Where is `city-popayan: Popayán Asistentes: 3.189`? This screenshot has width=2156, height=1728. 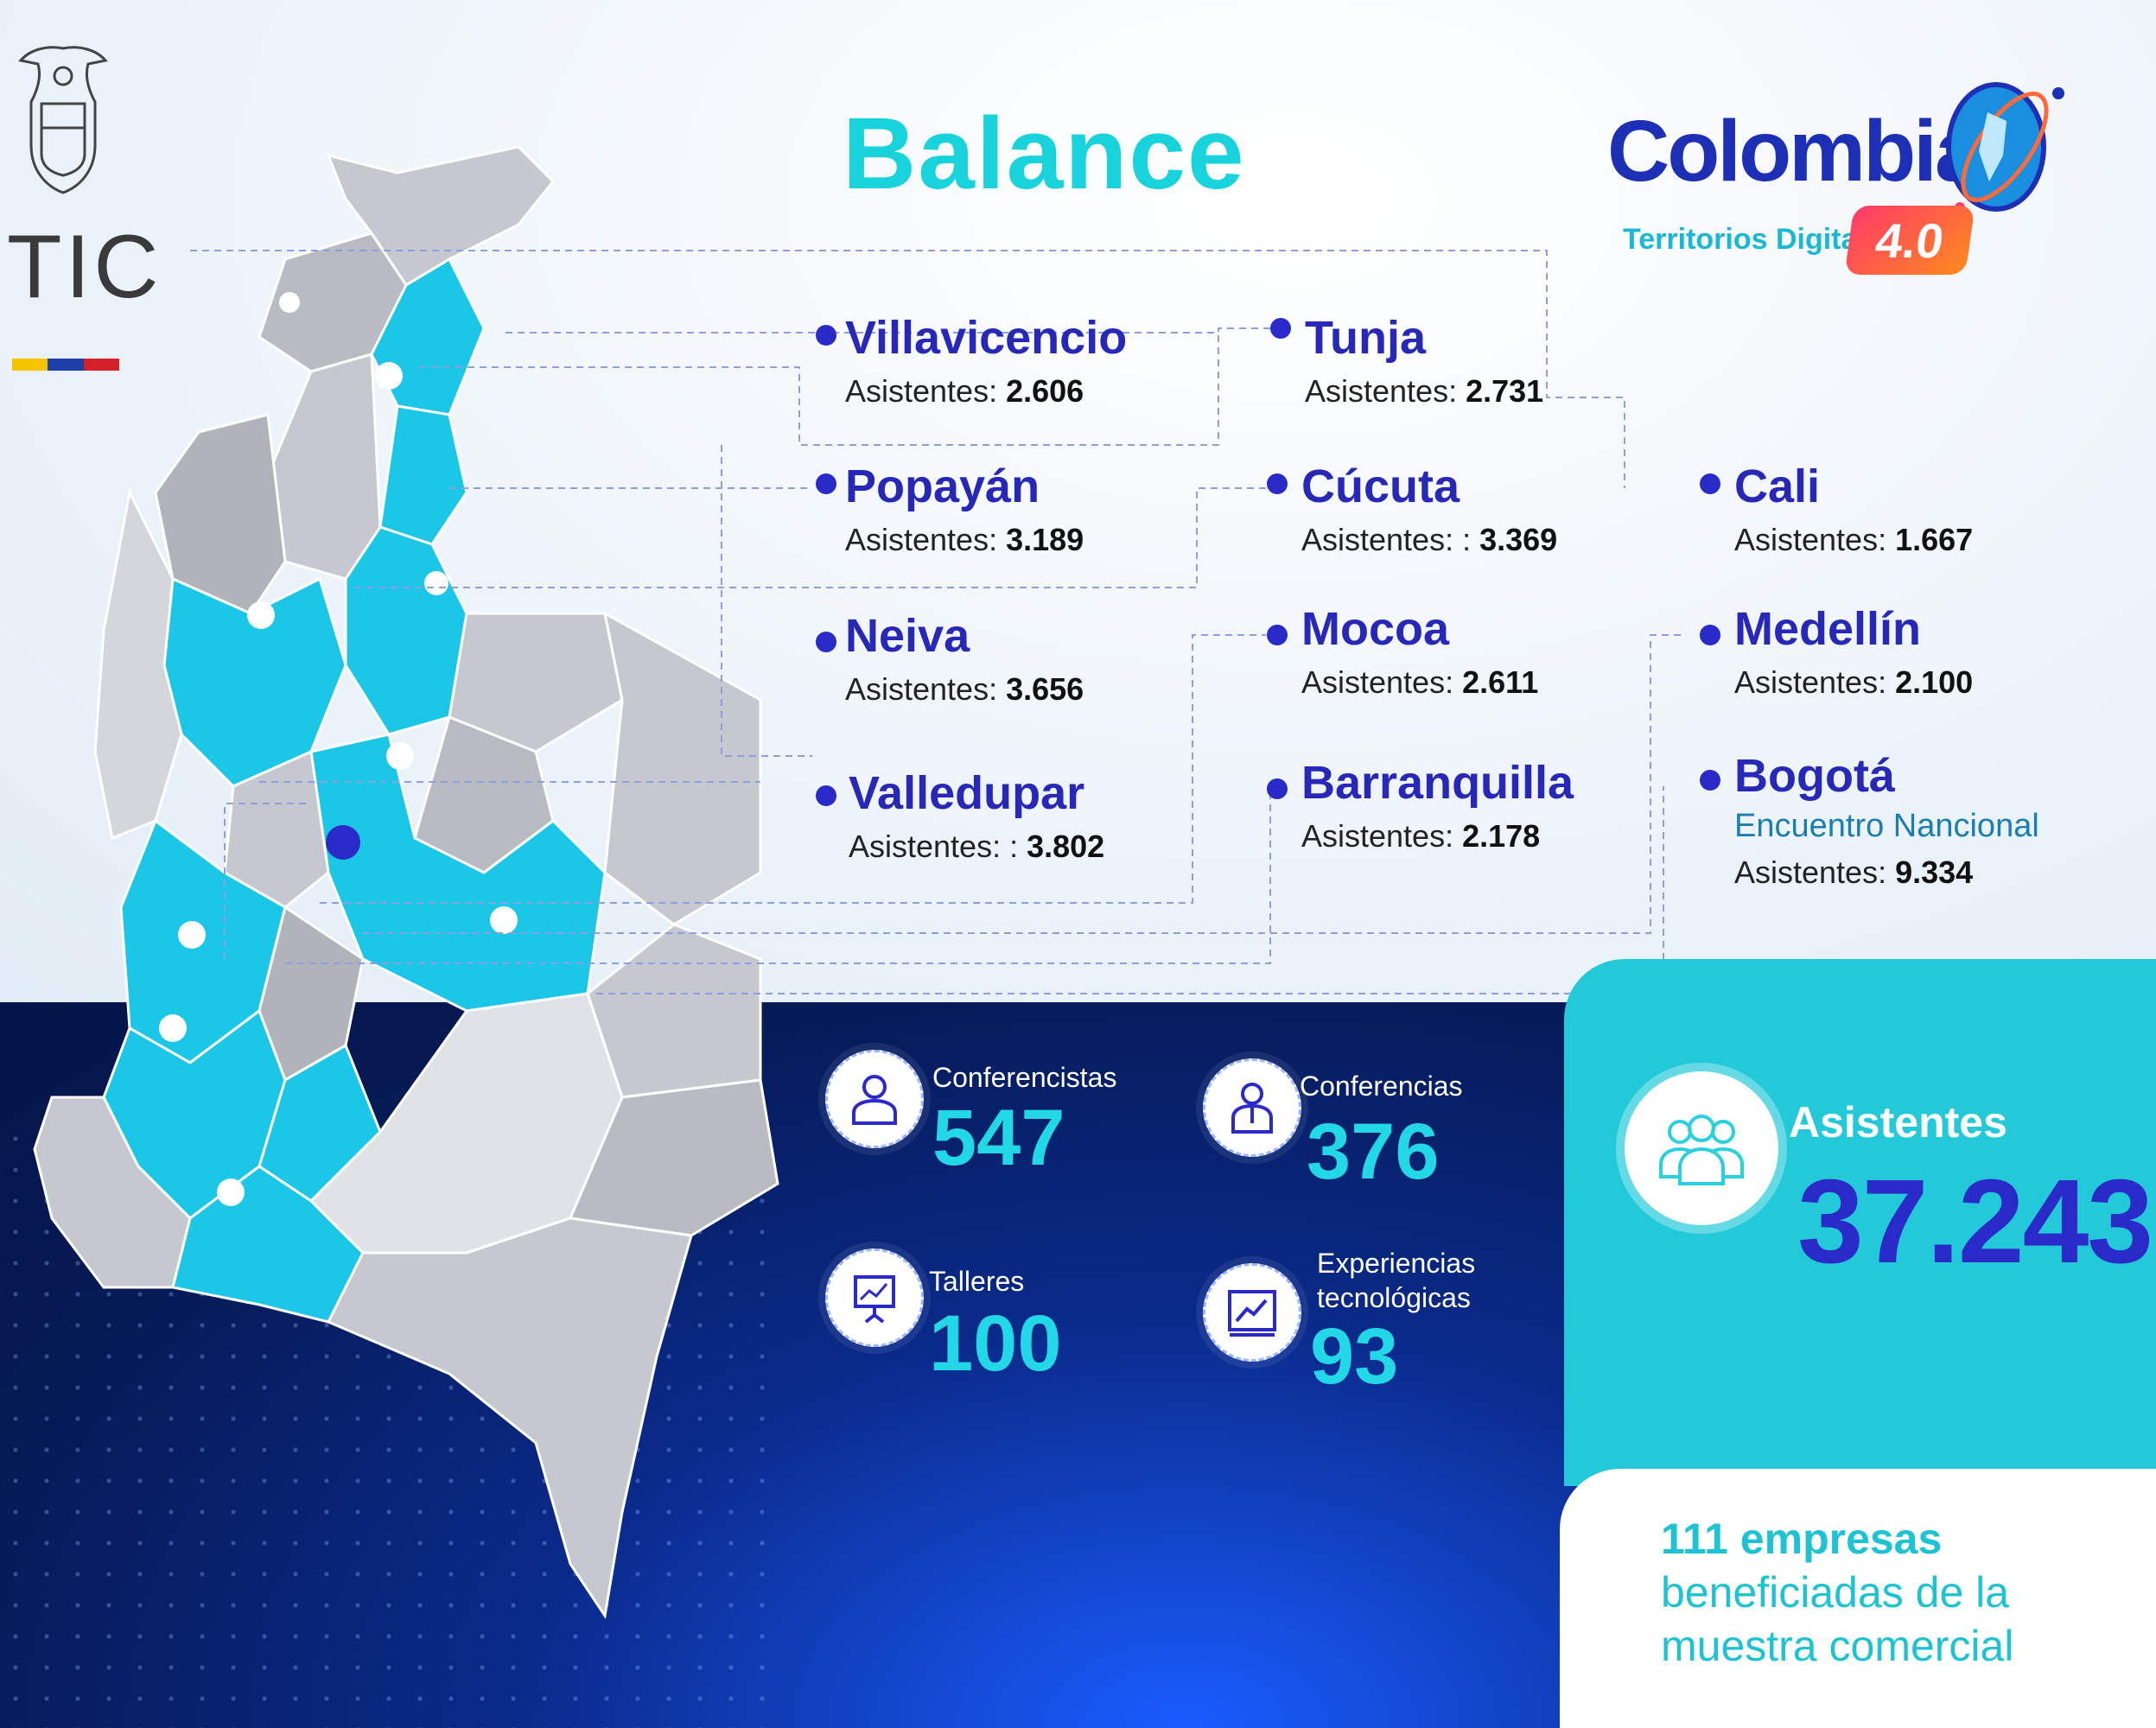
city-popayan: Popayán Asistentes: 3.189 is located at coordinates (950, 511).